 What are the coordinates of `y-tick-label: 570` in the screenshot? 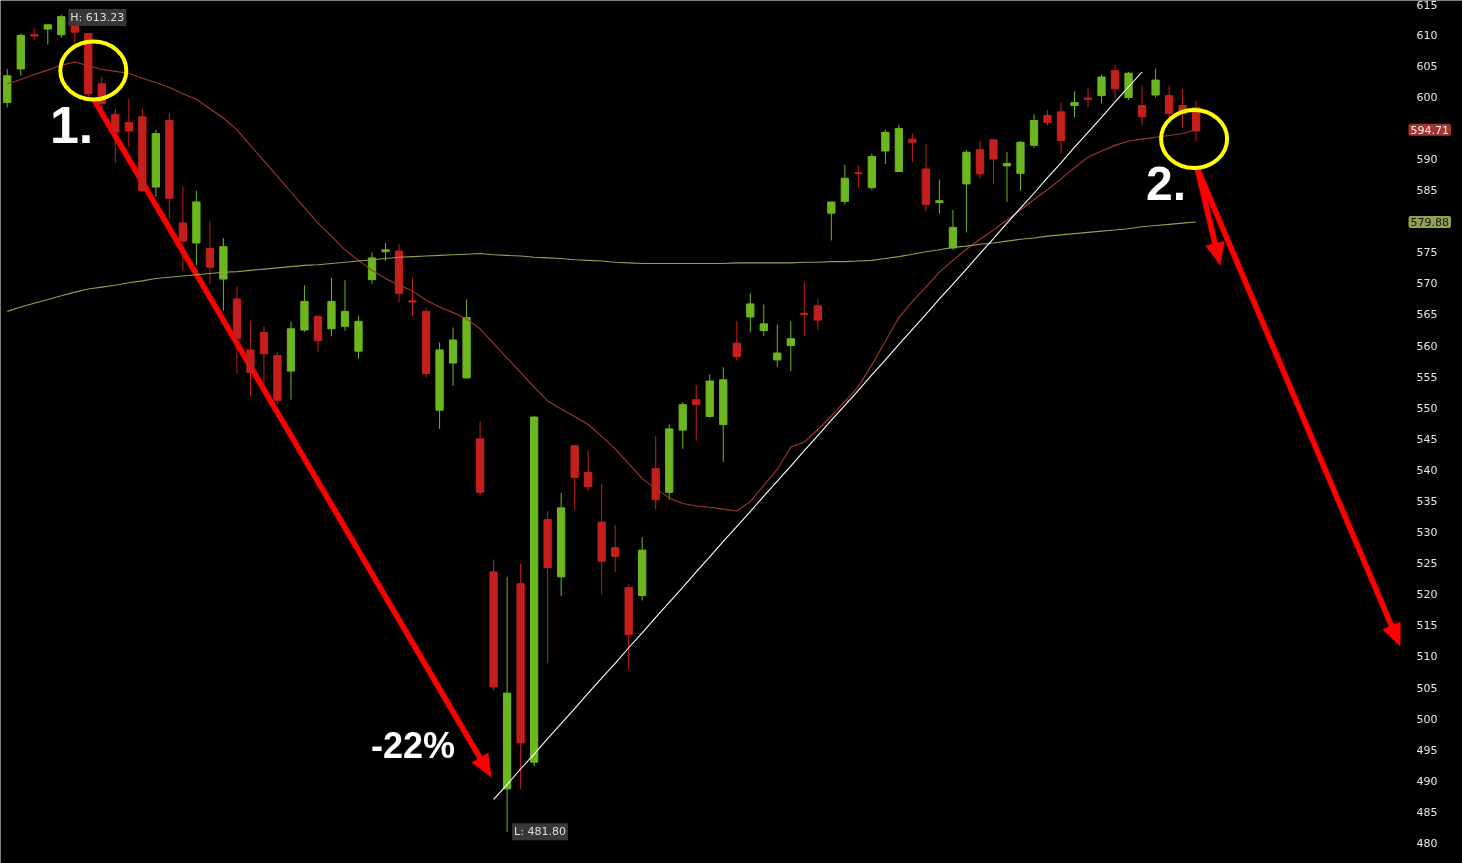 It's located at (1427, 284).